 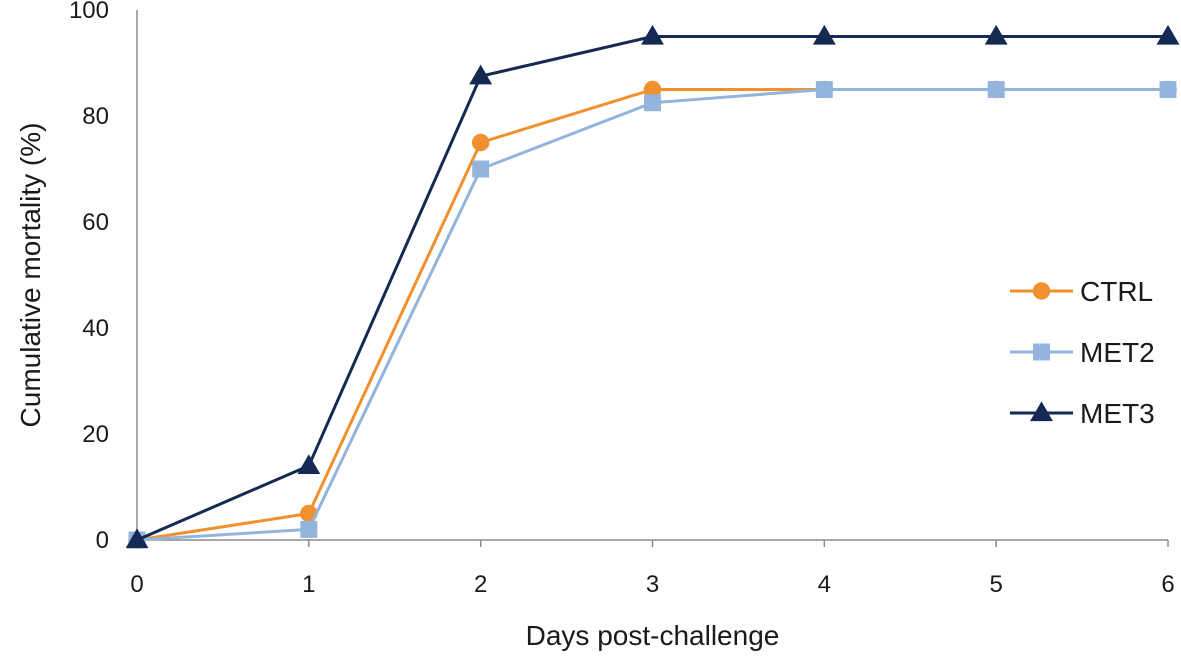 I want to click on y-tick-label: 0, so click(x=102, y=540).